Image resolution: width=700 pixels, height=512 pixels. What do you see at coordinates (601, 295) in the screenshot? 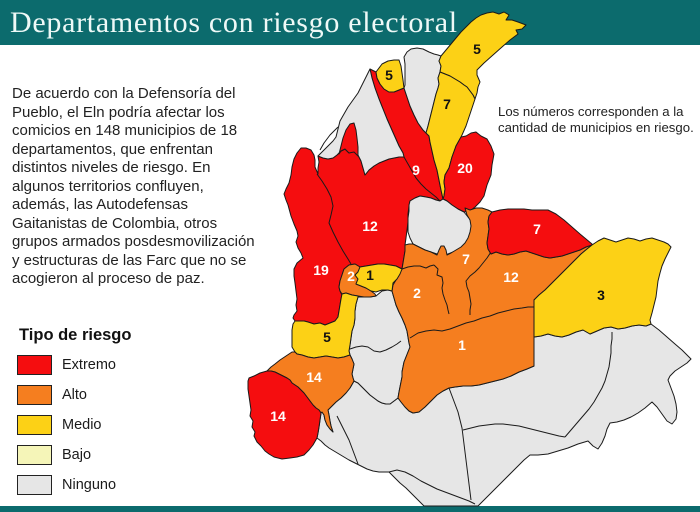
I see `svg-text: 3` at bounding box center [601, 295].